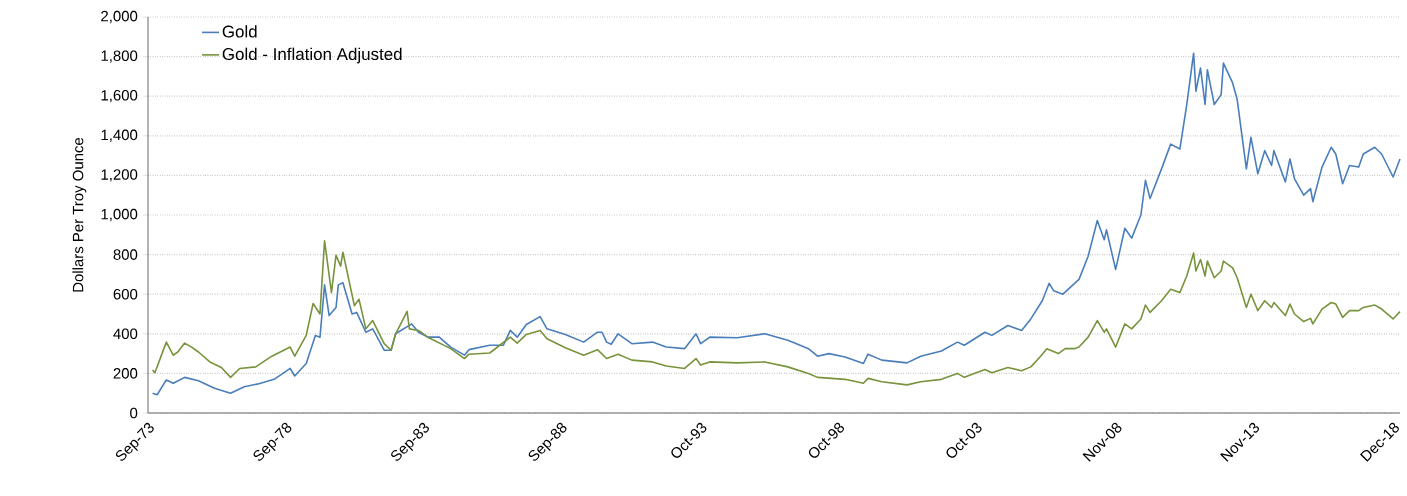  Describe the element at coordinates (119, 175) in the screenshot. I see `y-tick-label: 1,200` at that location.